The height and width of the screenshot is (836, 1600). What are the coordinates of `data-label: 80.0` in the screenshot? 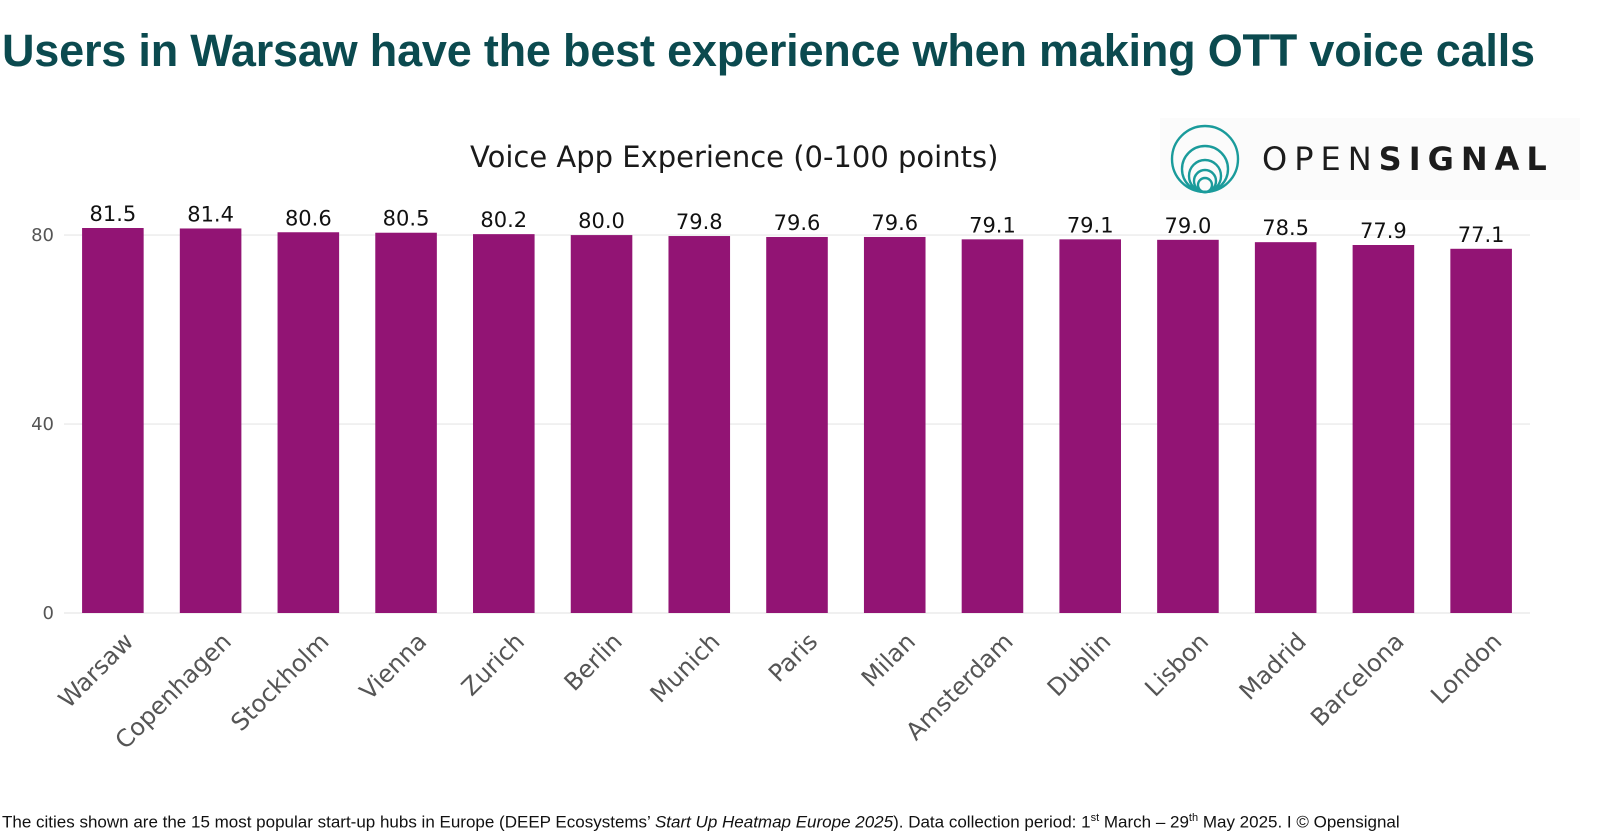 It's located at (601, 221).